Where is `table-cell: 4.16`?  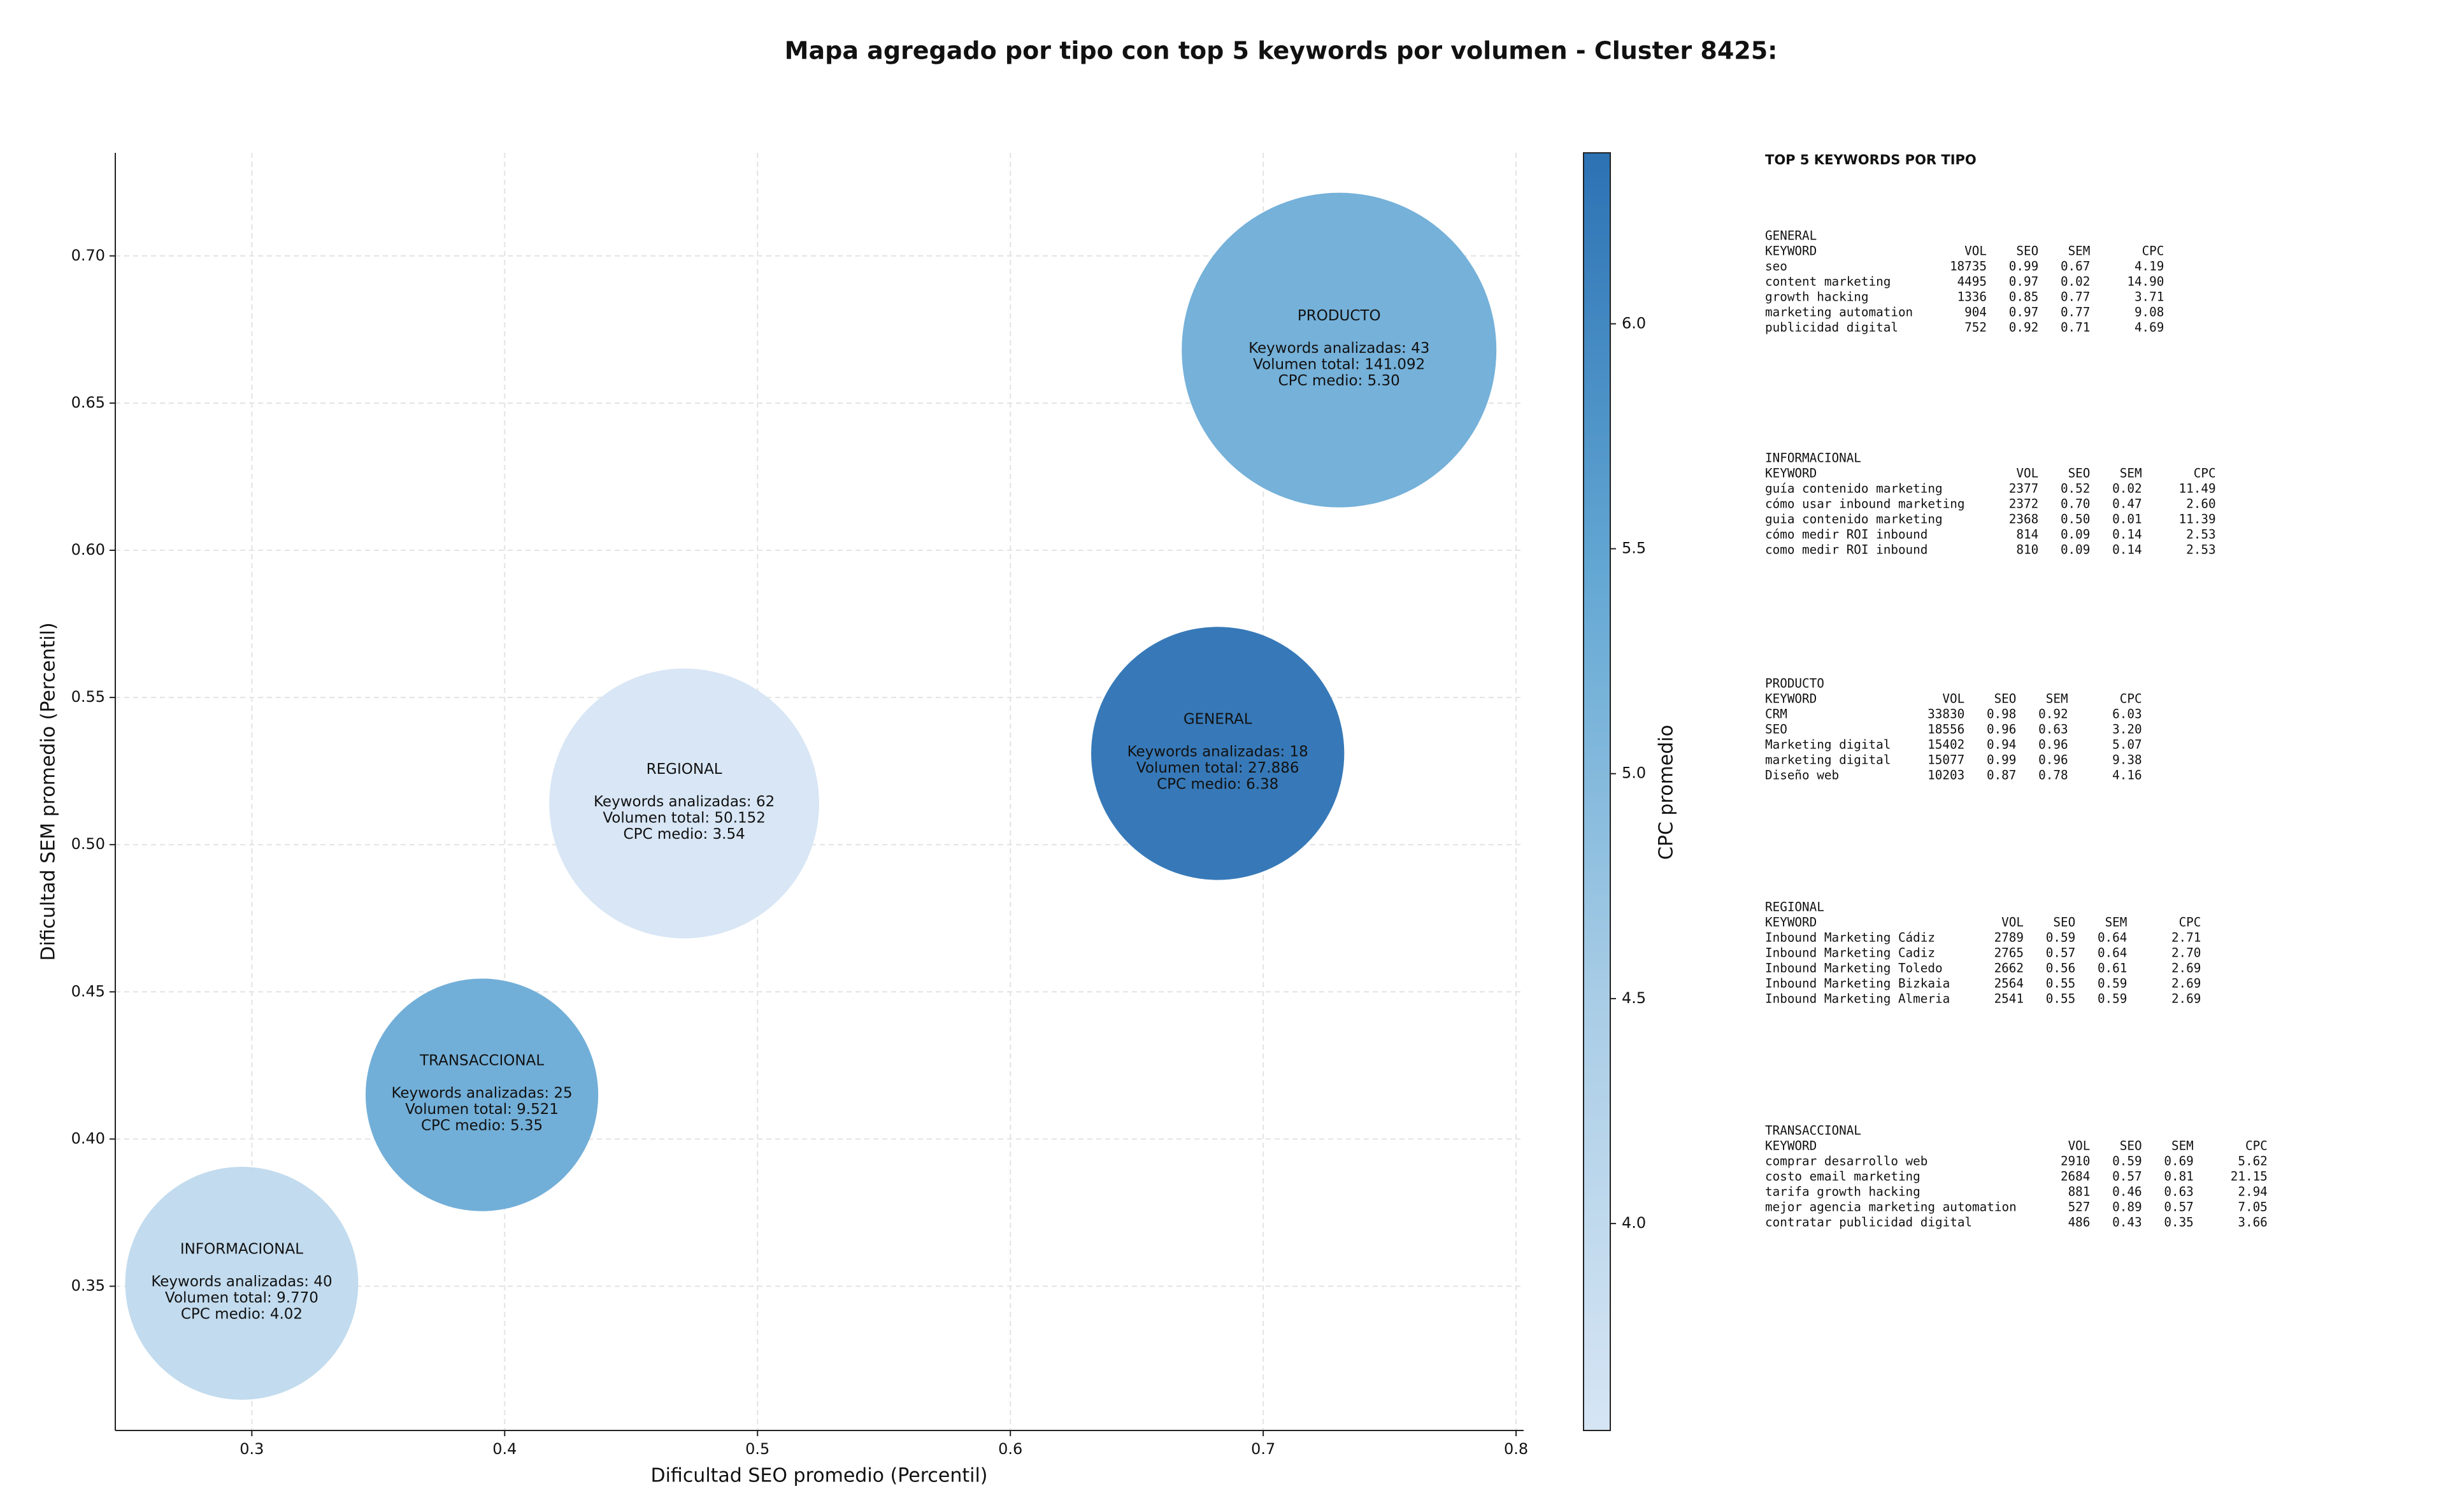 table-cell: 4.16 is located at coordinates (2127, 775).